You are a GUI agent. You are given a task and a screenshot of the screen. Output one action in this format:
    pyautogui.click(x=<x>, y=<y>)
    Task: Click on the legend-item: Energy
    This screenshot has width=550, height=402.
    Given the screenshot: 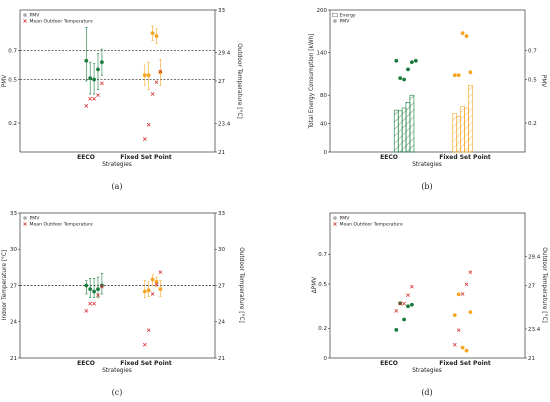 What is the action you would take?
    pyautogui.click(x=344, y=16)
    